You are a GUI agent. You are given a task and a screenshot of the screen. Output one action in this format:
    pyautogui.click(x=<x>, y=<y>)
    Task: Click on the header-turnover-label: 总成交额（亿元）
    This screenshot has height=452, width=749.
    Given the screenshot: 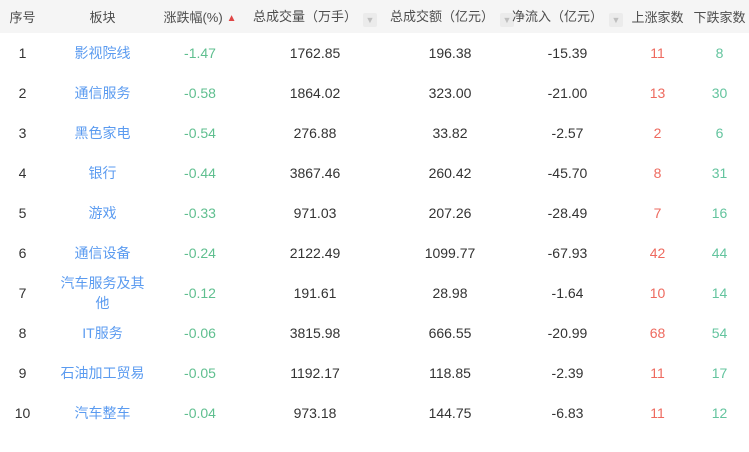 What is the action you would take?
    pyautogui.click(x=442, y=16)
    